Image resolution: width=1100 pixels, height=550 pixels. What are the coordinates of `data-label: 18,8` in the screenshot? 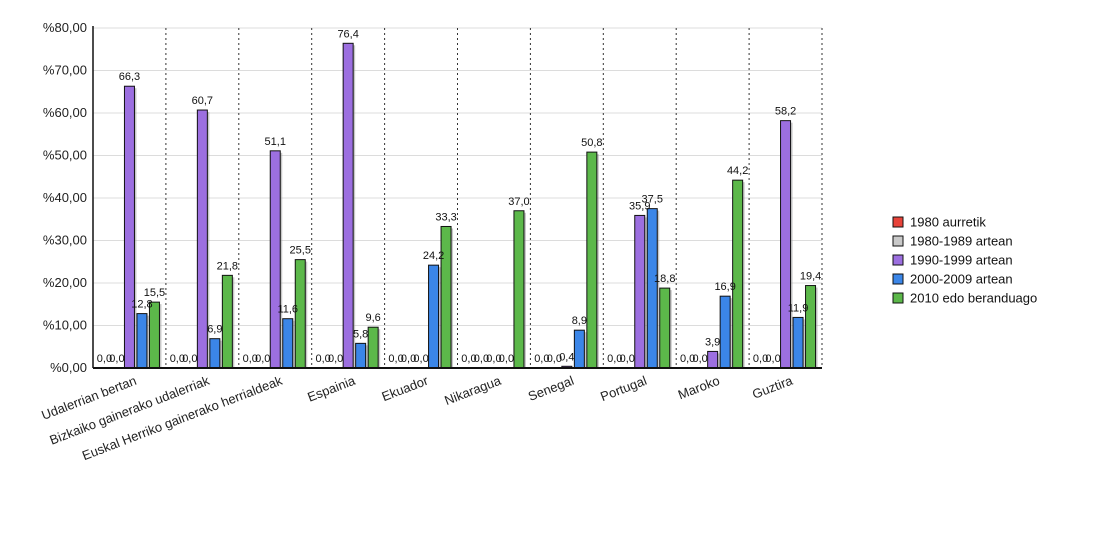 It's located at (664, 279).